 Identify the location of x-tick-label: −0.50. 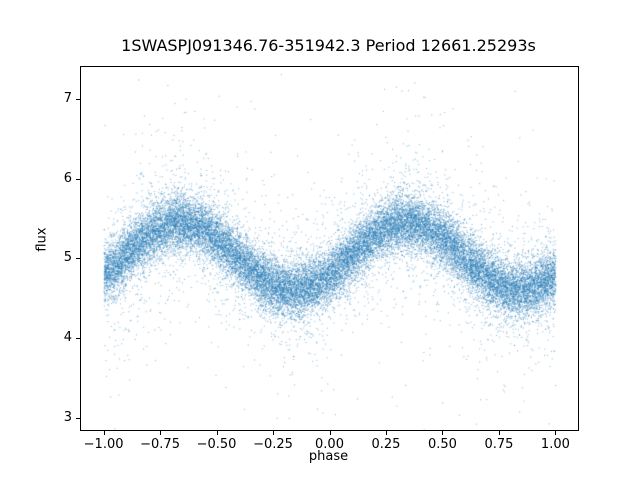
(216, 444).